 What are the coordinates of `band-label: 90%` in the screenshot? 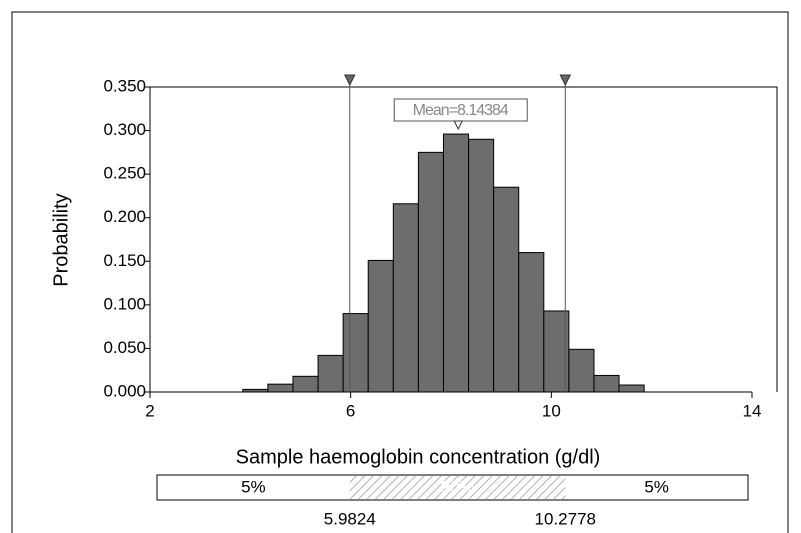 It's located at (458, 486).